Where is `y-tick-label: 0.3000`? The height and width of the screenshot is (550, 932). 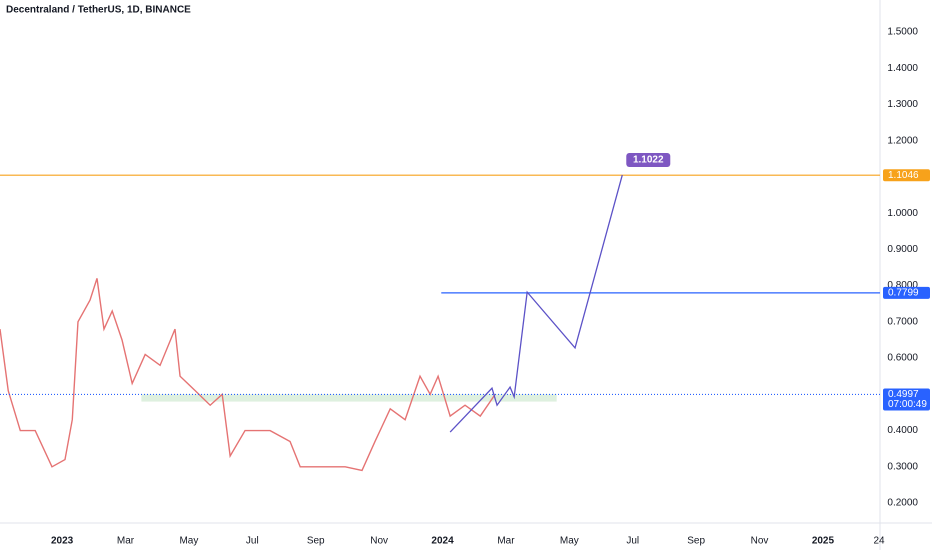
y-tick-label: 0.3000 is located at coordinates (902, 466).